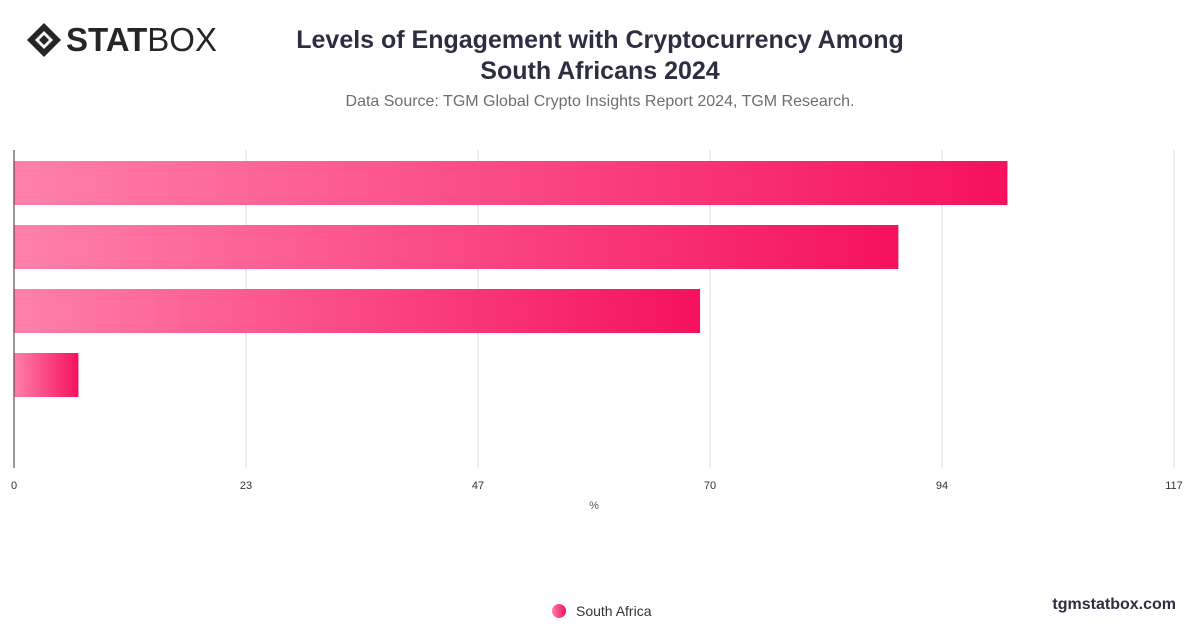  I want to click on logo-text-bold: STAT, so click(107, 39).